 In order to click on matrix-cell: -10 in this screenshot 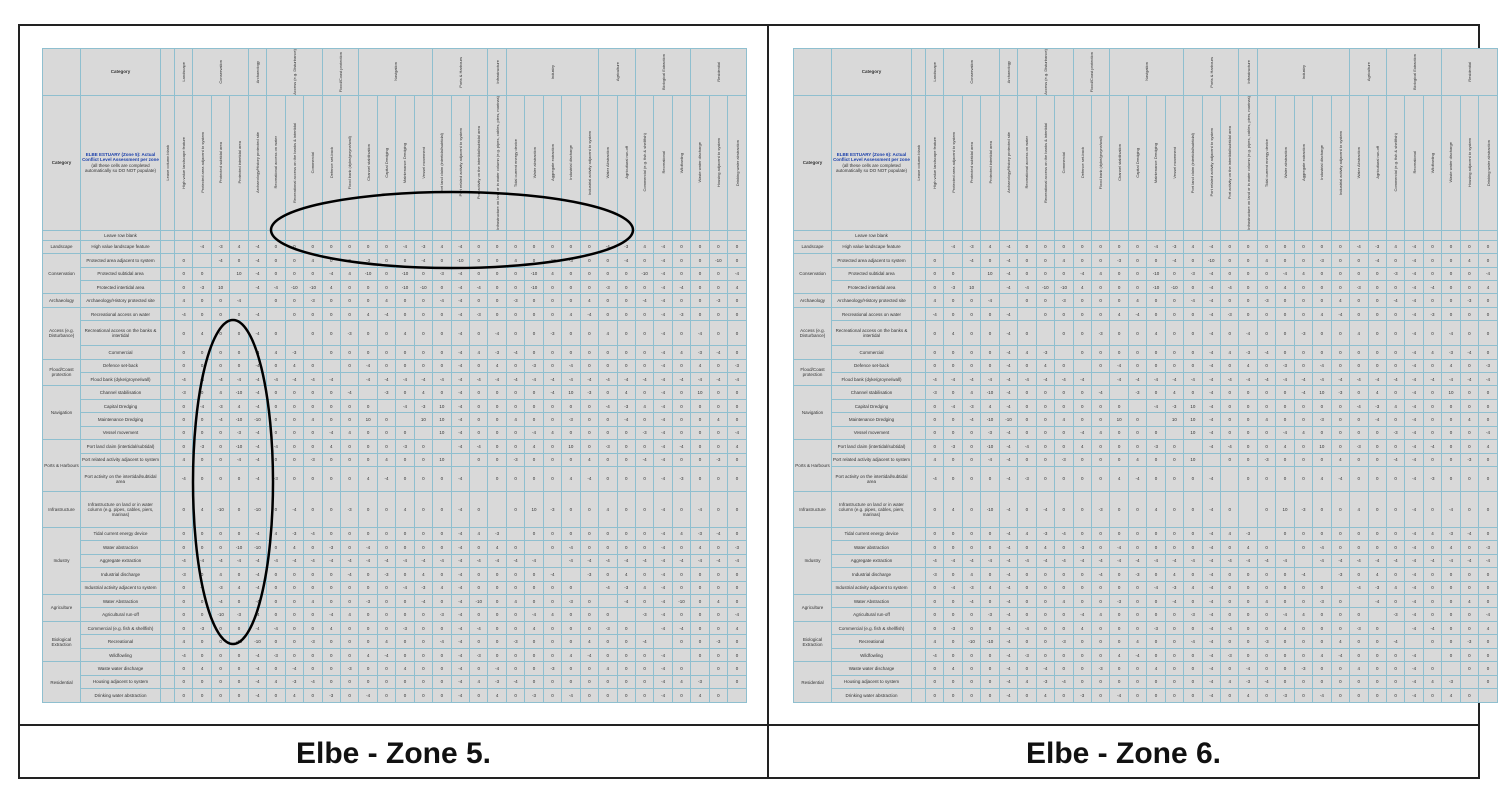, I will do `click(534, 274)`.